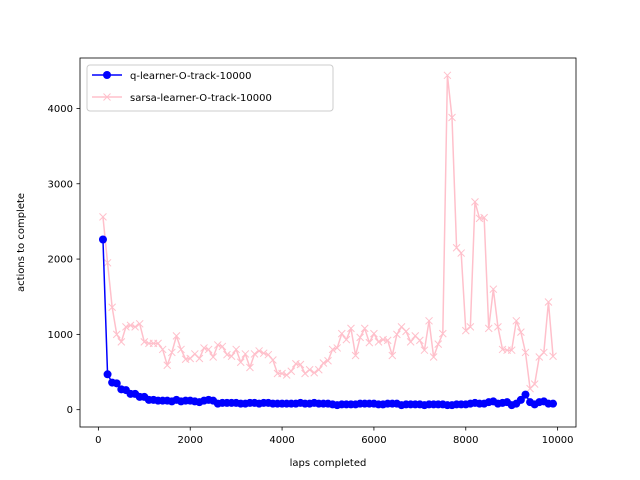  What do you see at coordinates (21, 242) in the screenshot?
I see `y-axis-label: actions to complete` at bounding box center [21, 242].